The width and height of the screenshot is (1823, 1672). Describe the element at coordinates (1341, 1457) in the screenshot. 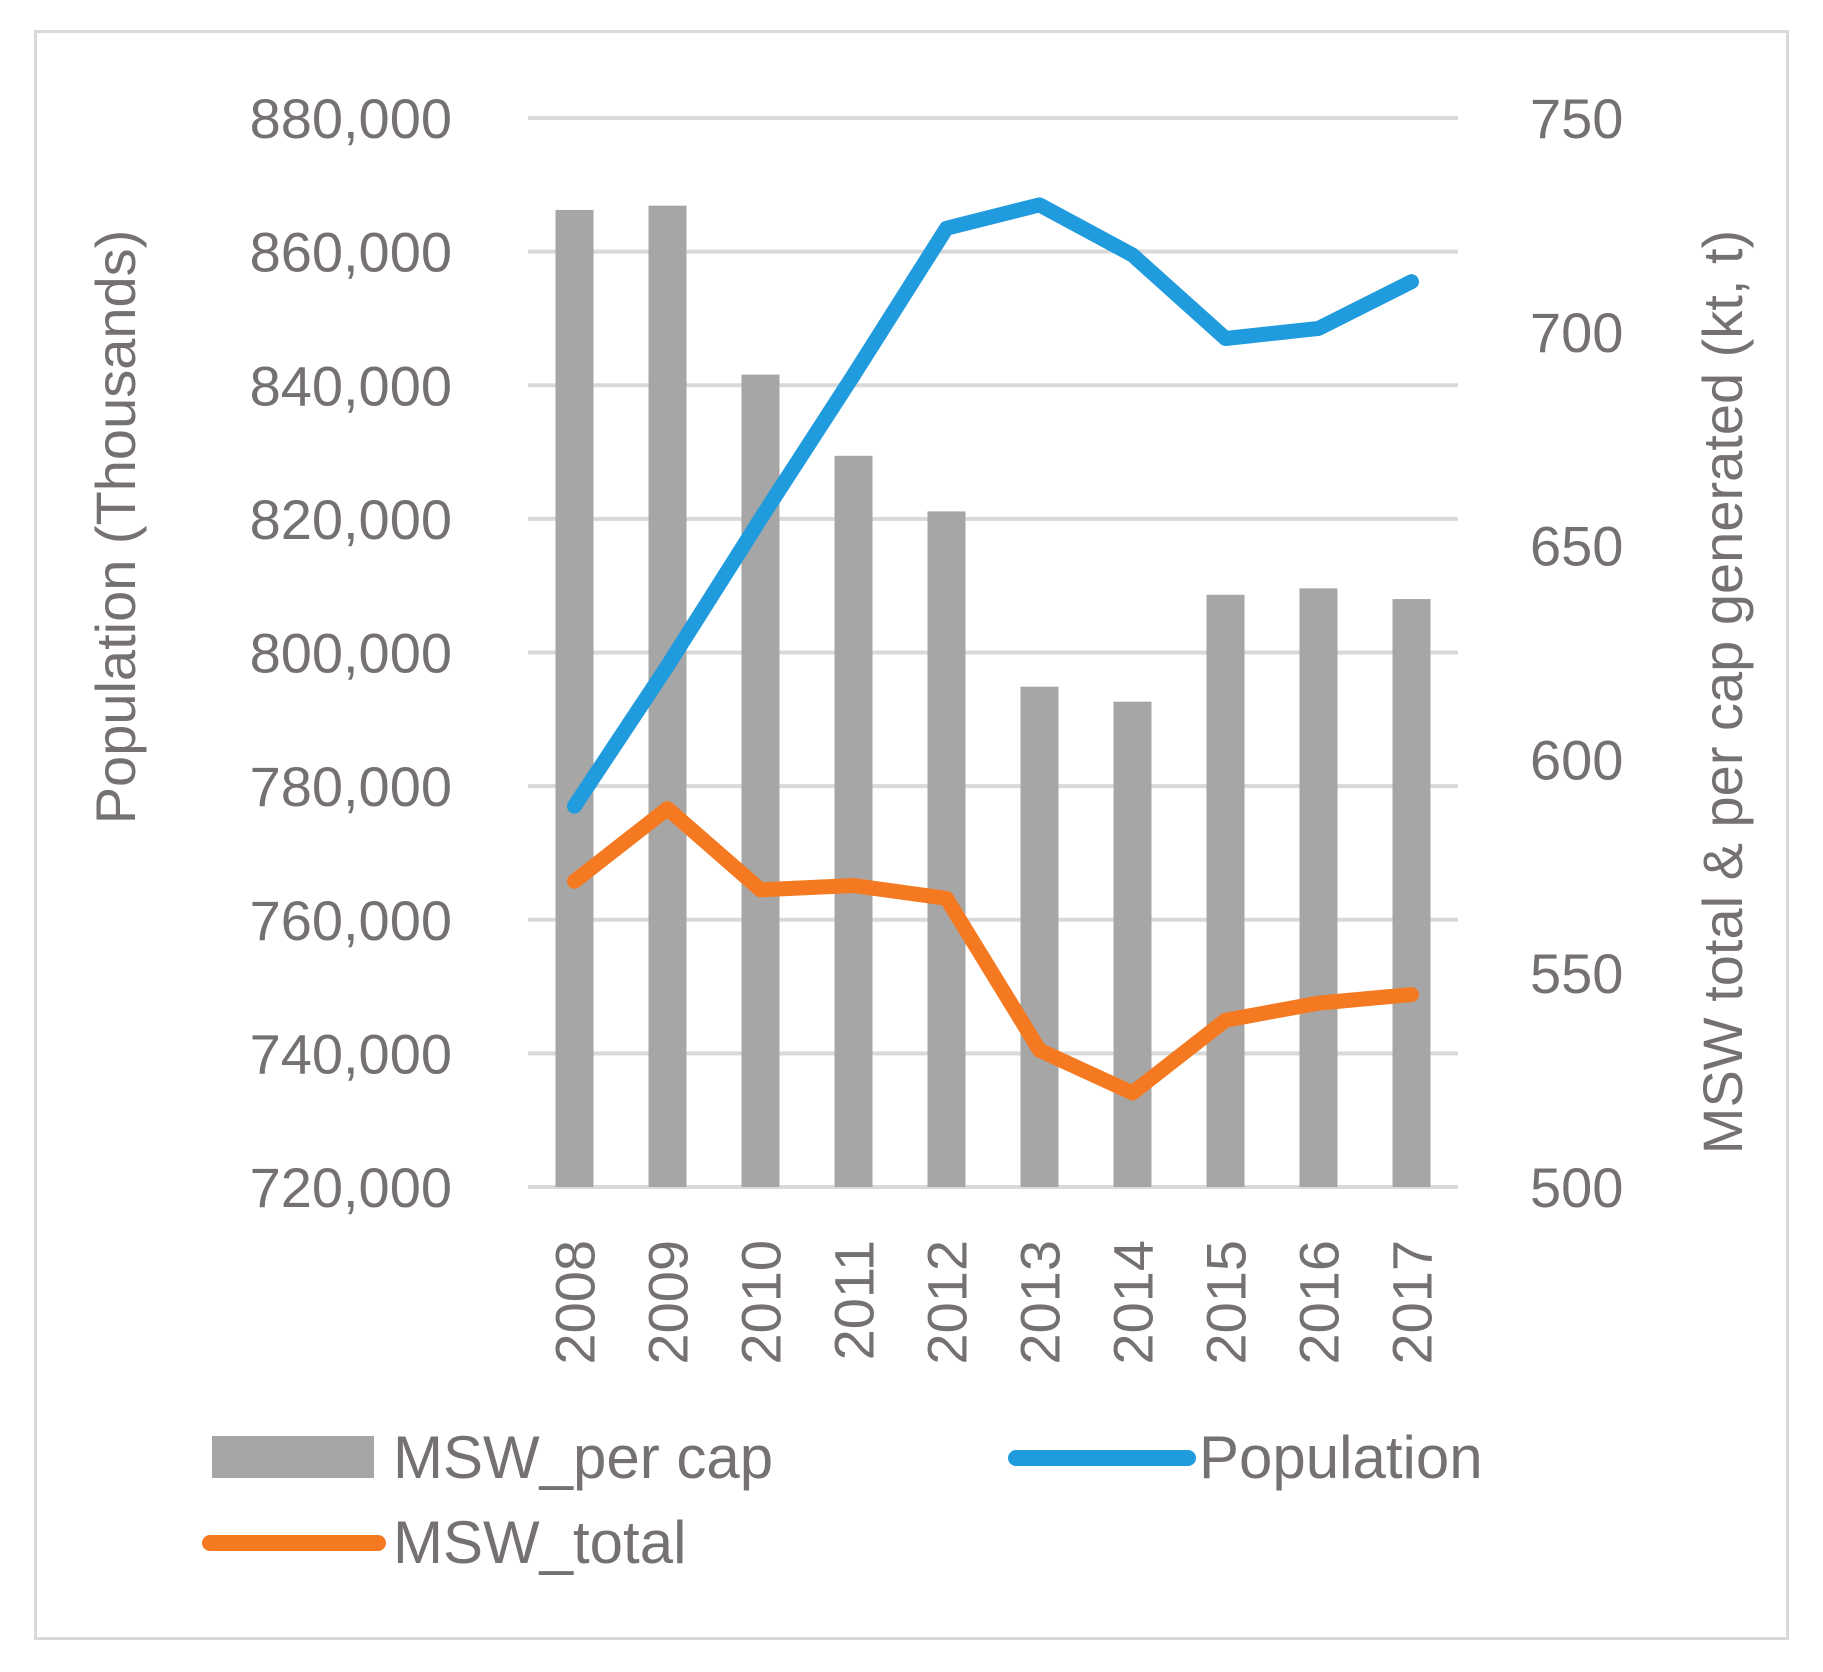

I see `legend-label-population: Population` at that location.